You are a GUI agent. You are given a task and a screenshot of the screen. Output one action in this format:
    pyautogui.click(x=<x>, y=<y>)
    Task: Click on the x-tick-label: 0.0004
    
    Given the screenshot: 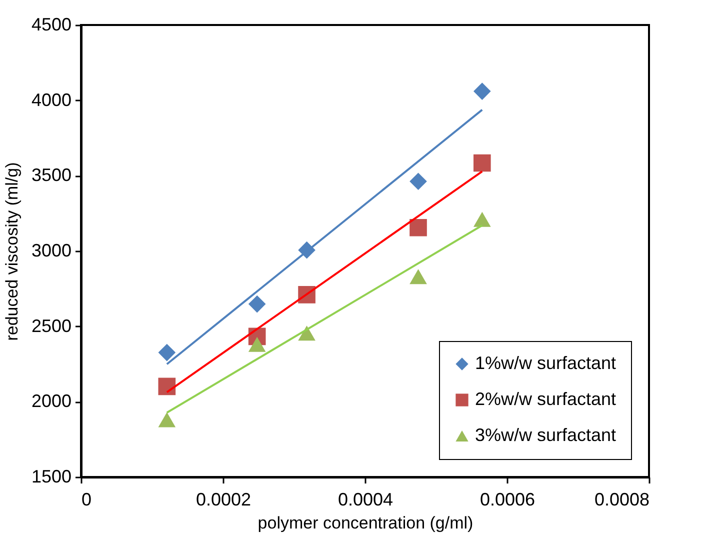 What is the action you would take?
    pyautogui.click(x=366, y=500)
    